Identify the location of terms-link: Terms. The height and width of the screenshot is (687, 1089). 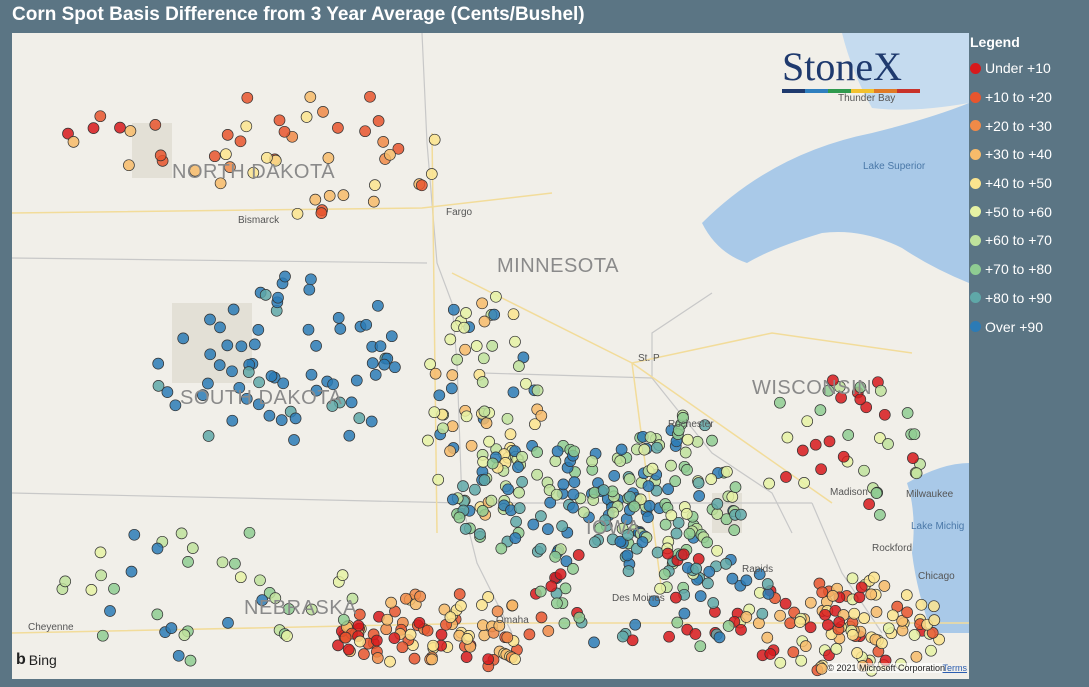
(955, 668).